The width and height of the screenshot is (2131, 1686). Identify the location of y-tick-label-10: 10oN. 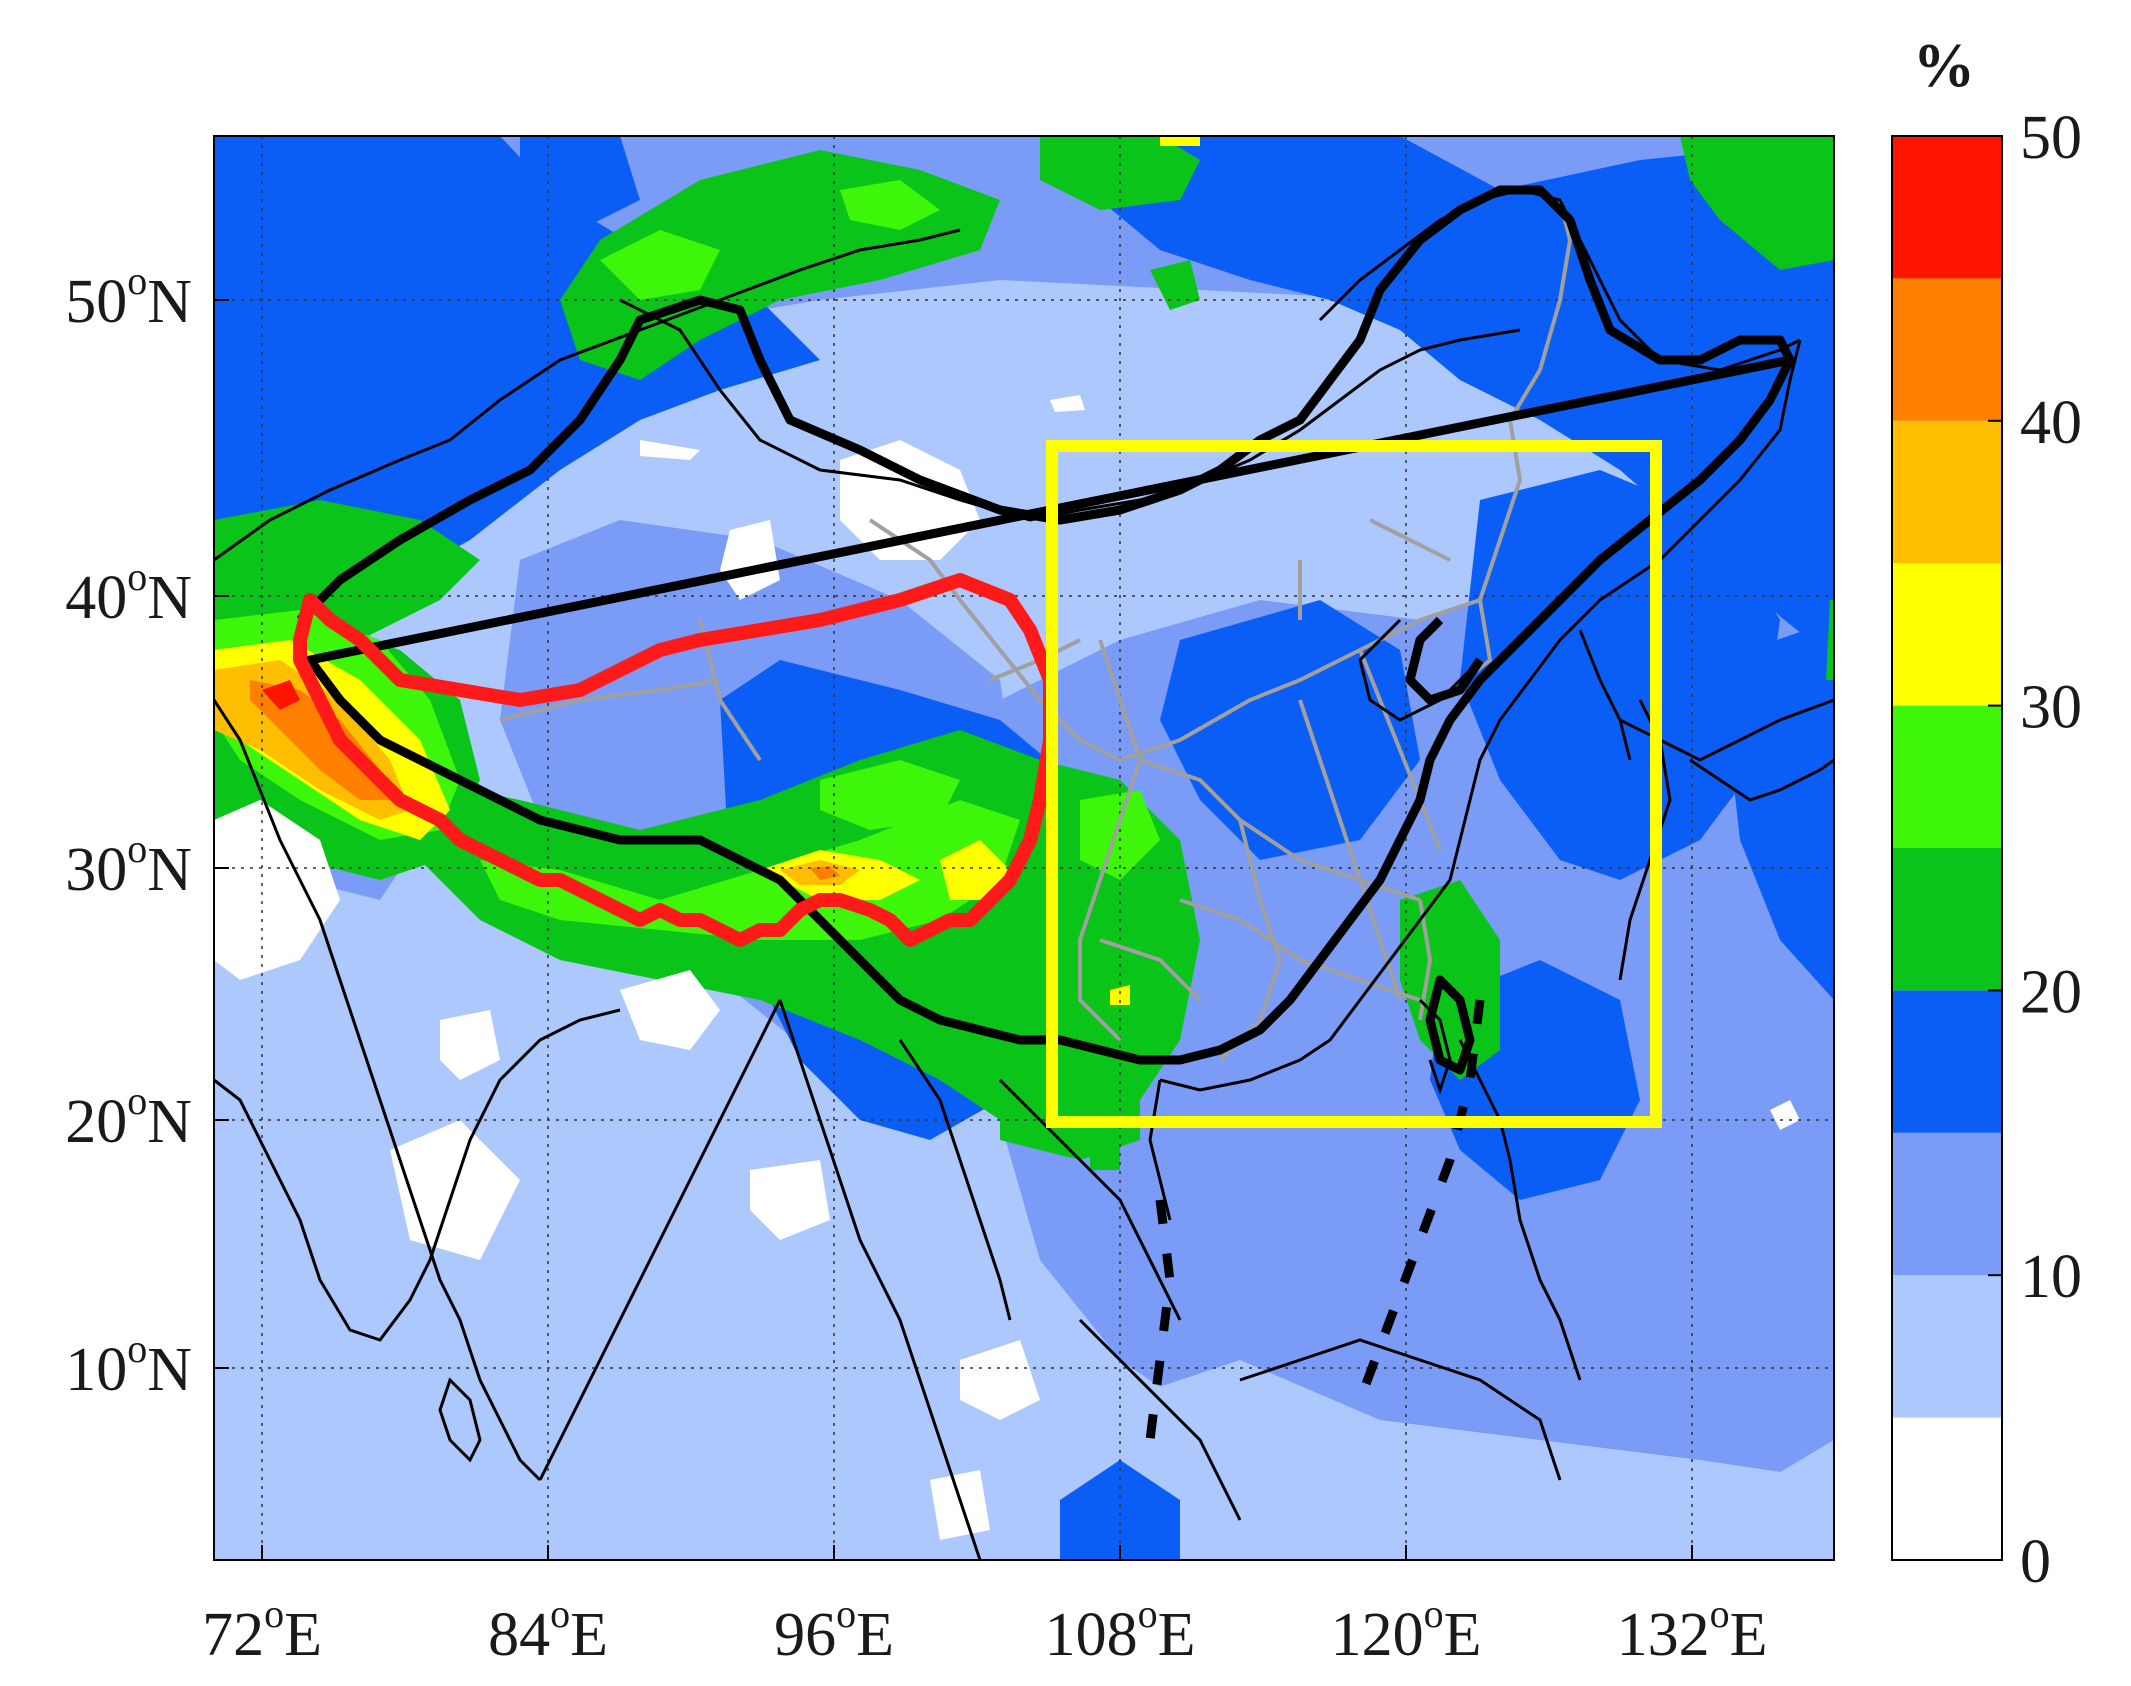
(128, 1365).